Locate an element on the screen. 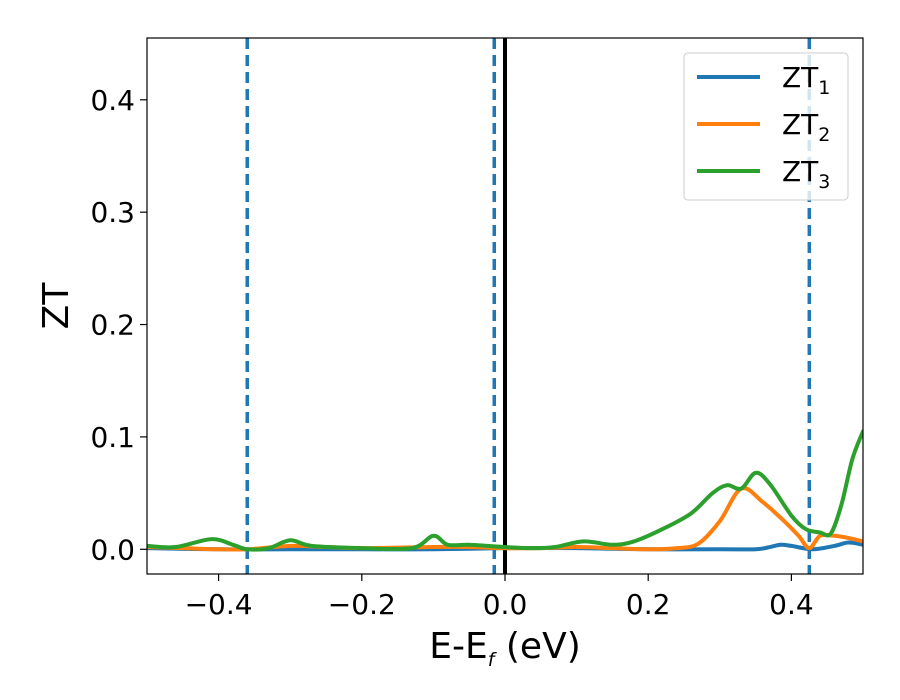 The width and height of the screenshot is (900, 700). y-axis: 0.0 0.1 0.2 0.3 0.4 is located at coordinates (118, 325).